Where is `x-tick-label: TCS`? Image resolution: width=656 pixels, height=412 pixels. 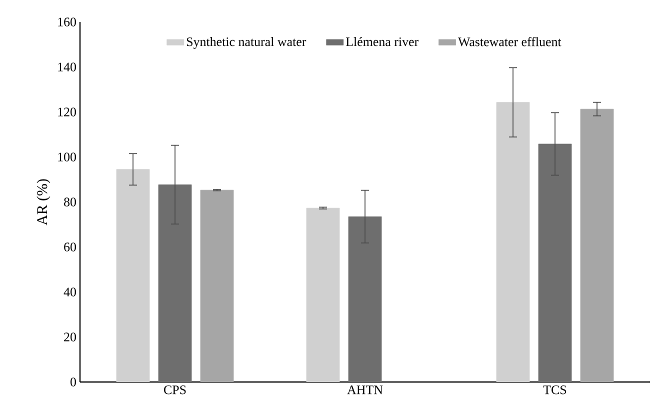
x-tick-label: TCS is located at coordinates (554, 390).